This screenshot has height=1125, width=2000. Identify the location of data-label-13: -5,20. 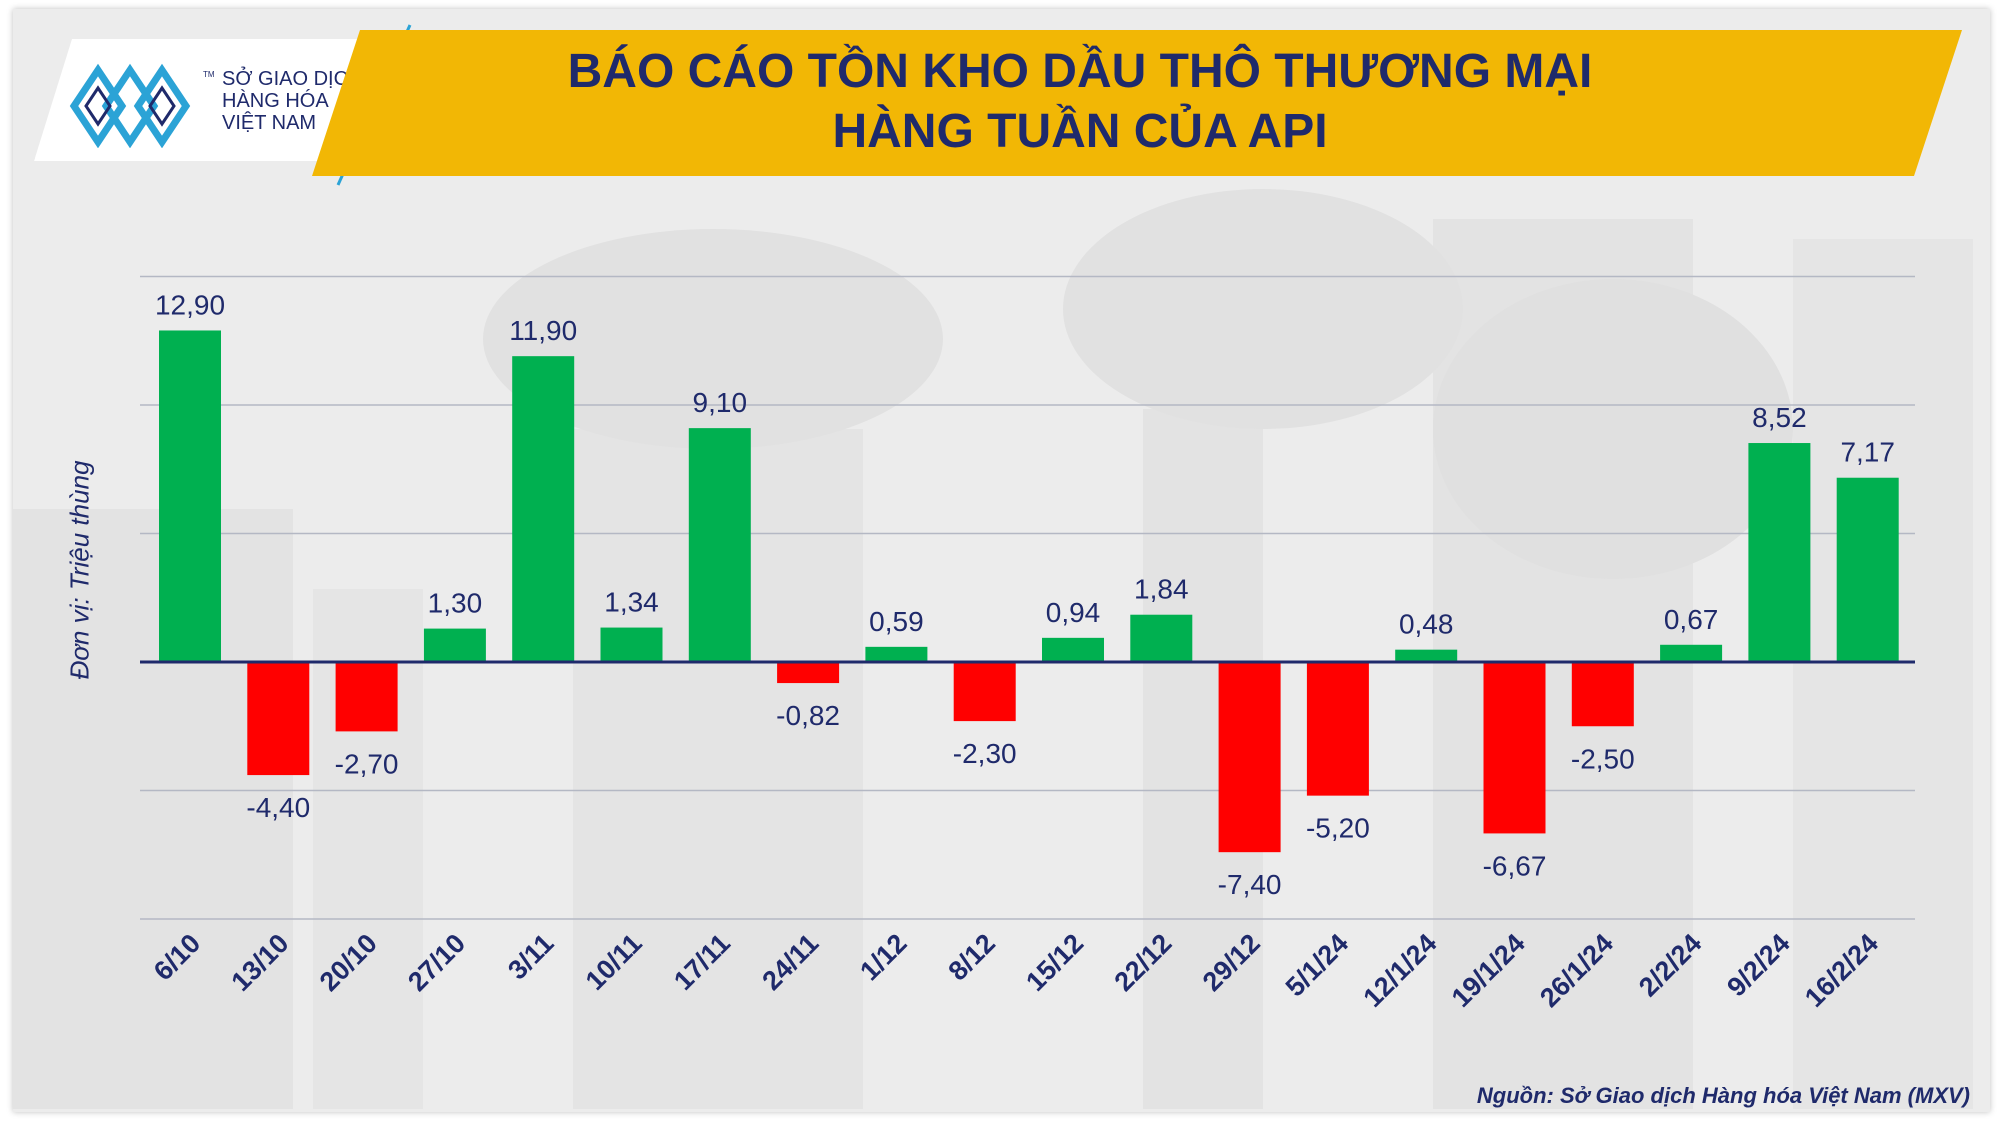
(1338, 828).